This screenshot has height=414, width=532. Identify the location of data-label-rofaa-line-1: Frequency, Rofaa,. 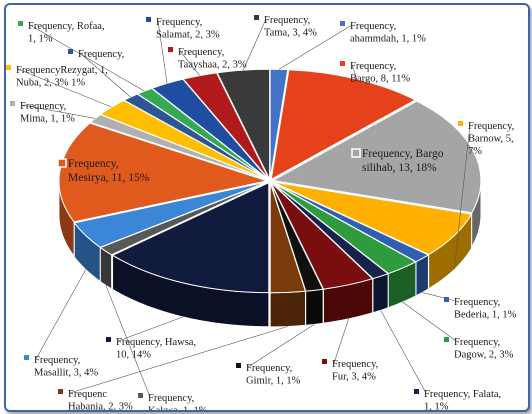
(66, 26).